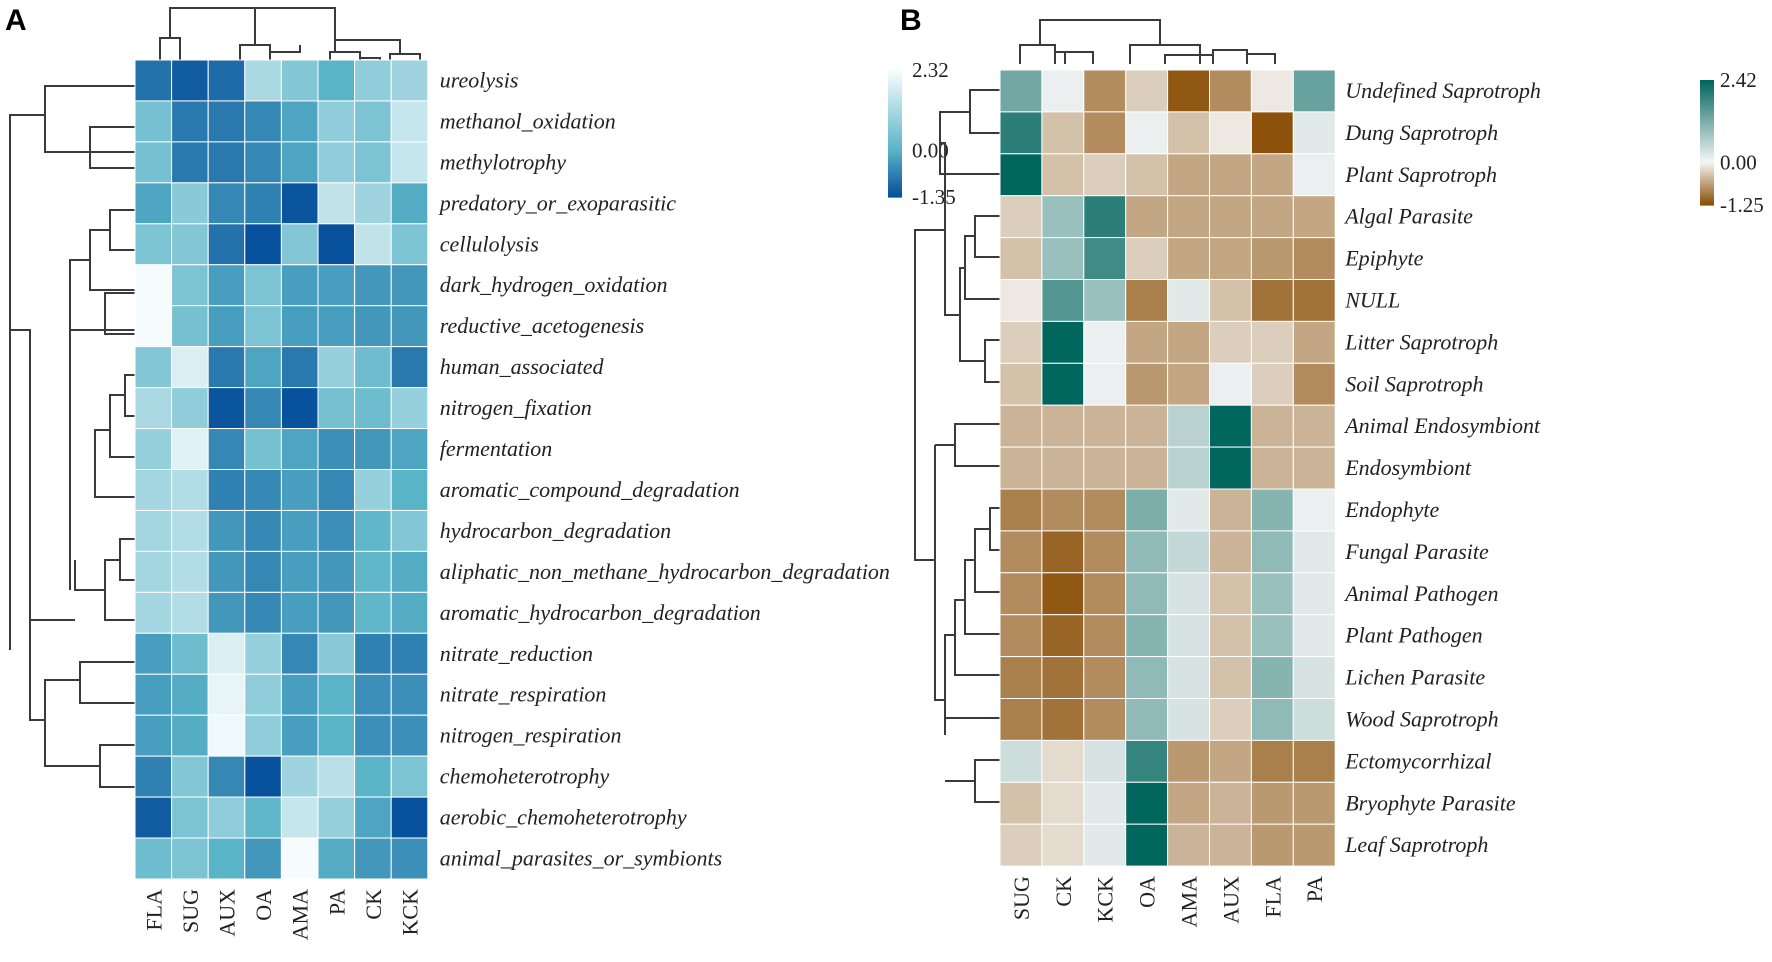 The width and height of the screenshot is (1772, 962). What do you see at coordinates (1230, 300) in the screenshot?
I see `heatmap-cell-b-r5-c5` at bounding box center [1230, 300].